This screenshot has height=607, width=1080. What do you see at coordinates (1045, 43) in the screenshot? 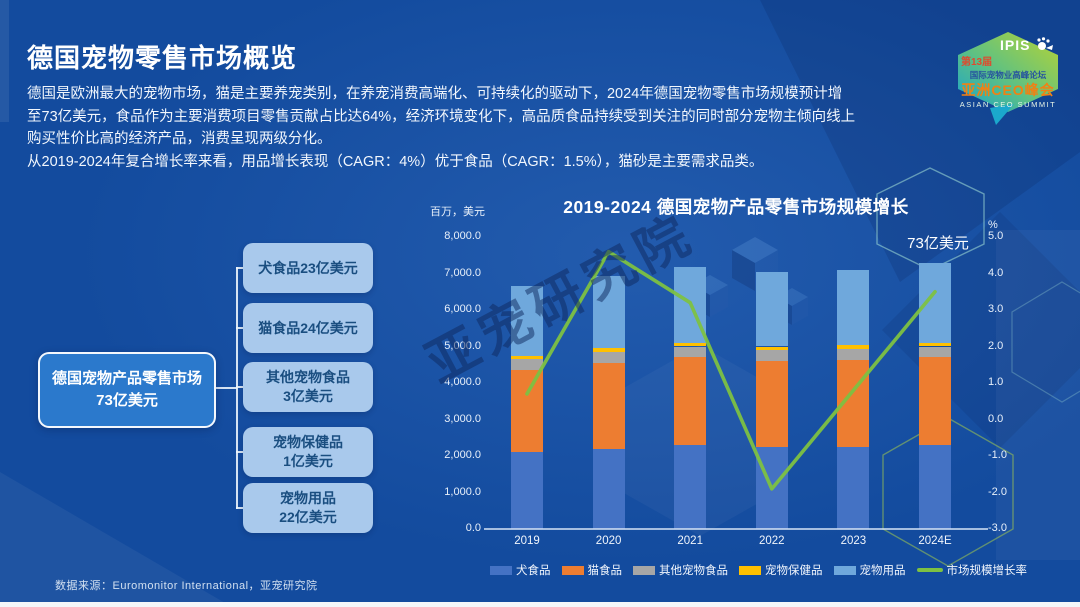
I see `pet-icon` at bounding box center [1045, 43].